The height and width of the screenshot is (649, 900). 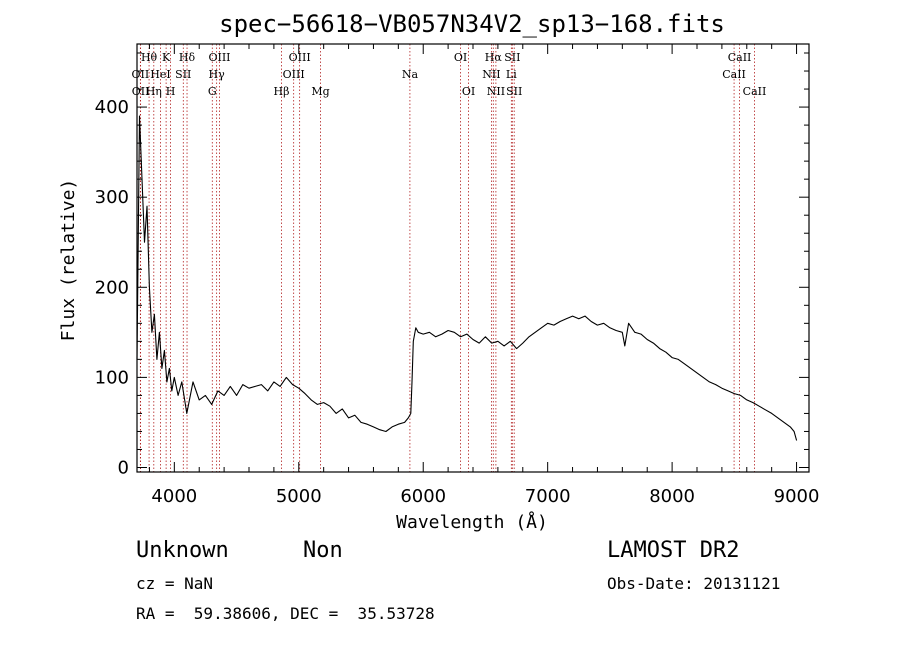 I want to click on spectral-line-label: Hη, so click(x=154, y=91).